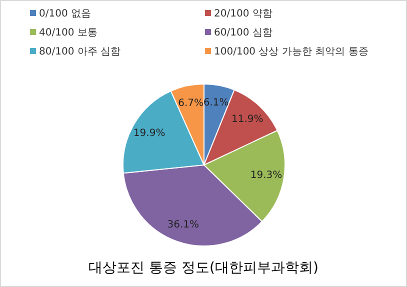  Describe the element at coordinates (191, 103) in the screenshot. I see `data-label: 6.7%` at that location.